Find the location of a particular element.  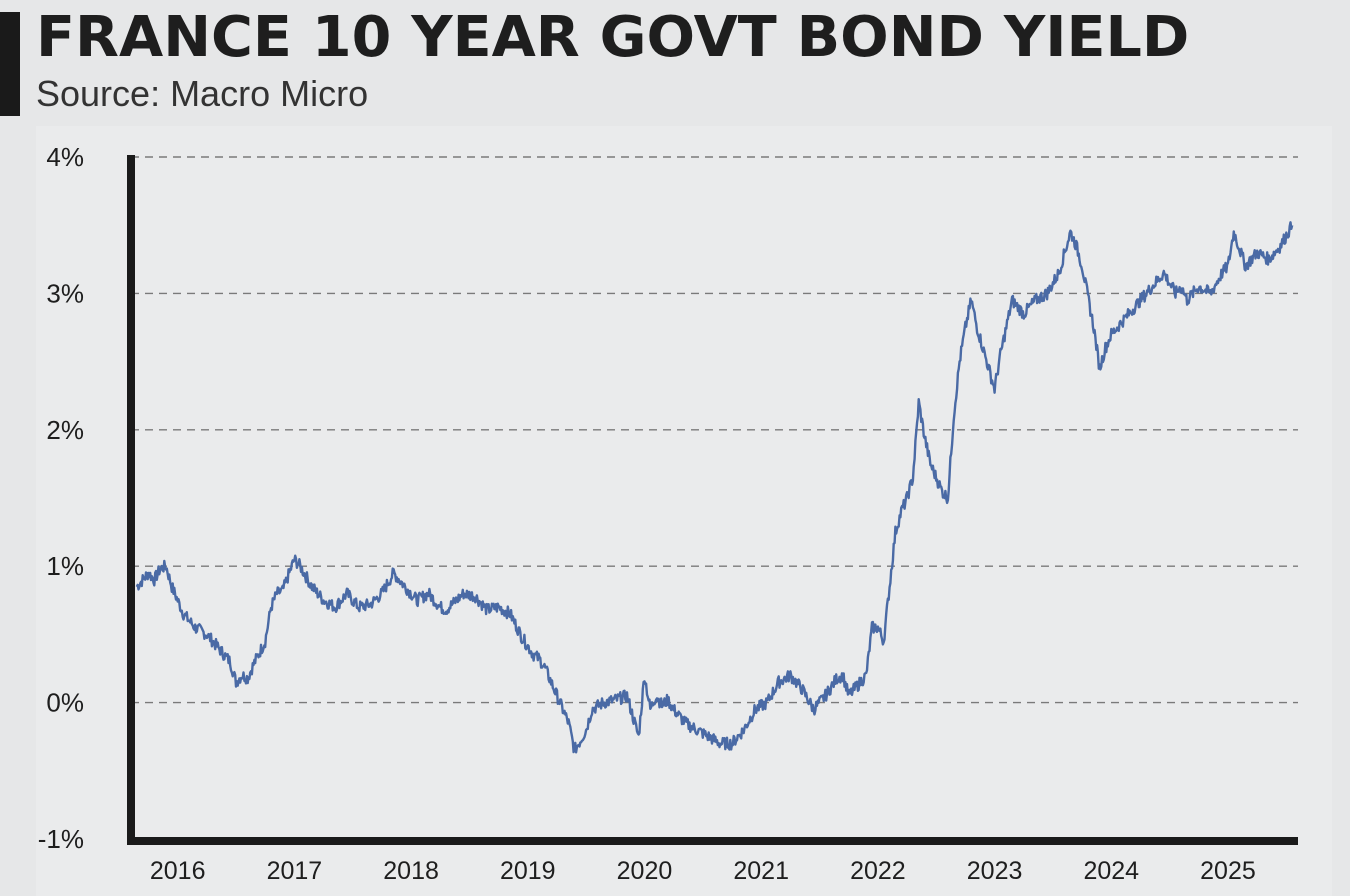

y-tick-label: 1% is located at coordinates (65, 566).